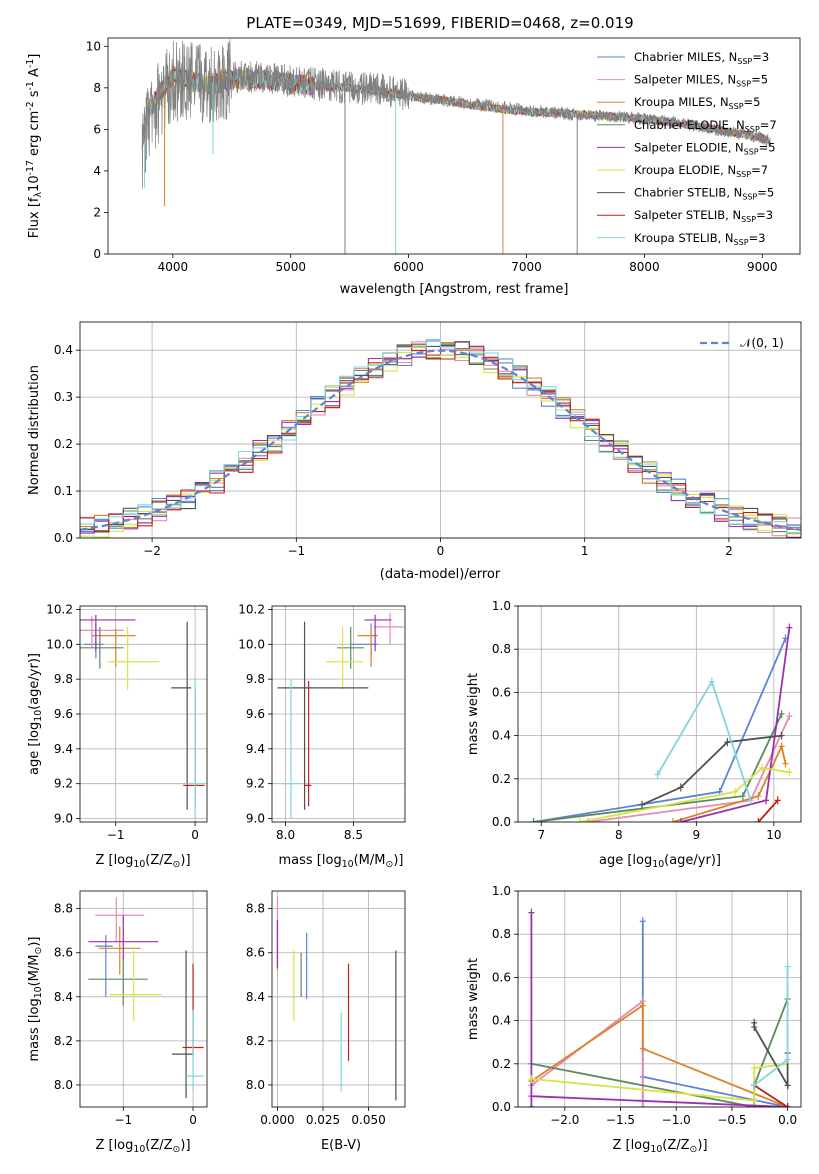 The height and width of the screenshot is (1174, 819). What do you see at coordinates (97, 254) in the screenshot?
I see `y-tick-label: 0` at bounding box center [97, 254].